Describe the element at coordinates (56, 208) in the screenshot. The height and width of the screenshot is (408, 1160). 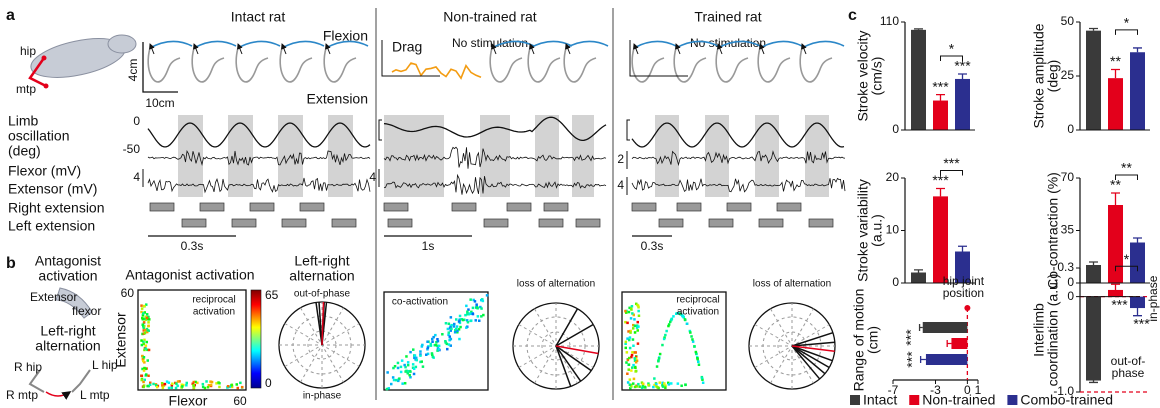
I see `row-label: Right extension` at that location.